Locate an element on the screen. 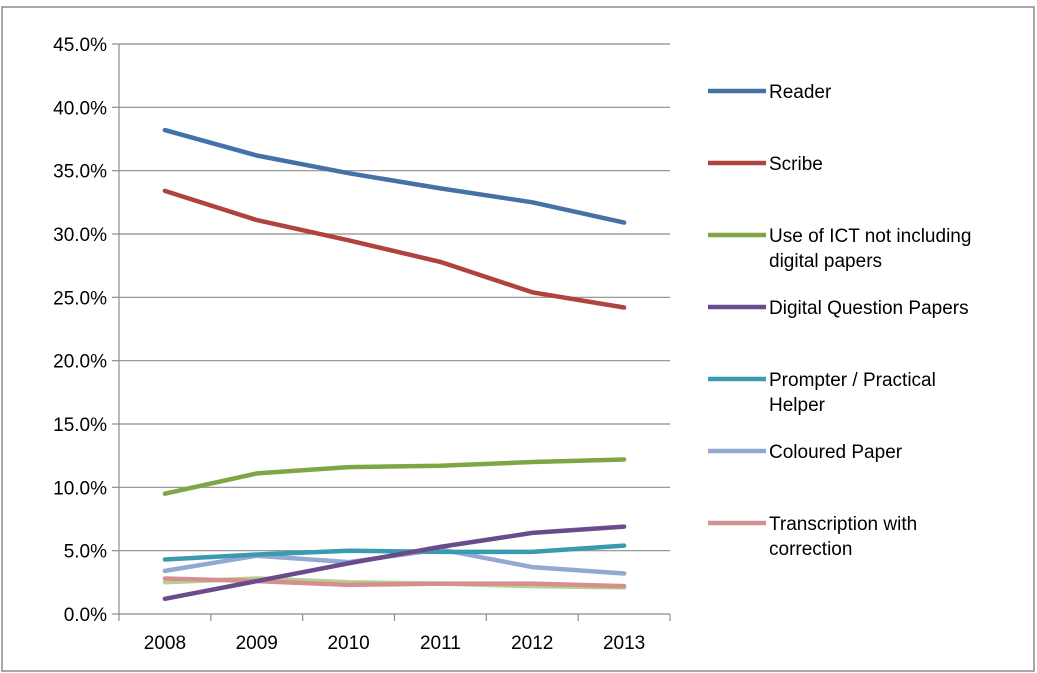  y-tick-label: 25.0% is located at coordinates (80, 298).